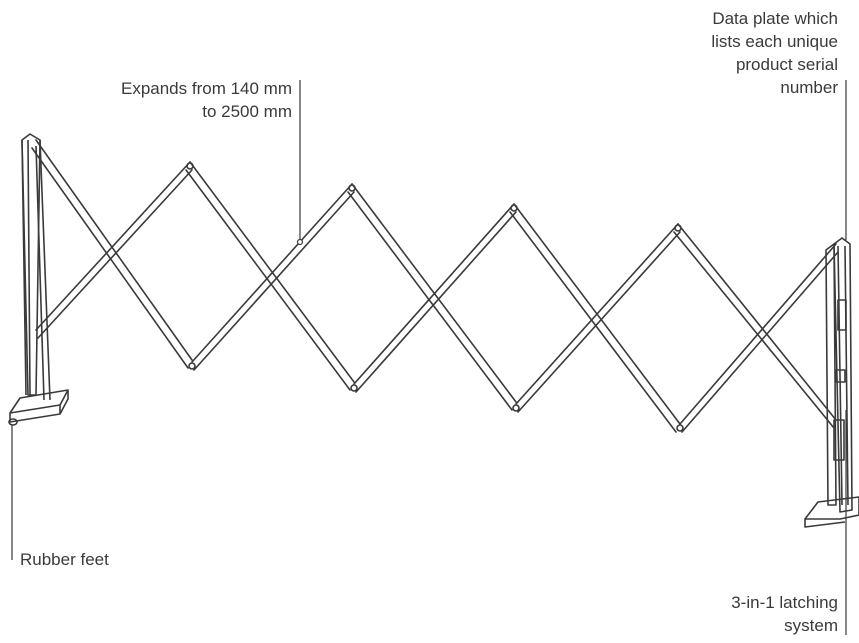 This screenshot has height=643, width=859. Describe the element at coordinates (206, 88) in the screenshot. I see `callout-expands-line-1: Expands from 140 mm` at that location.